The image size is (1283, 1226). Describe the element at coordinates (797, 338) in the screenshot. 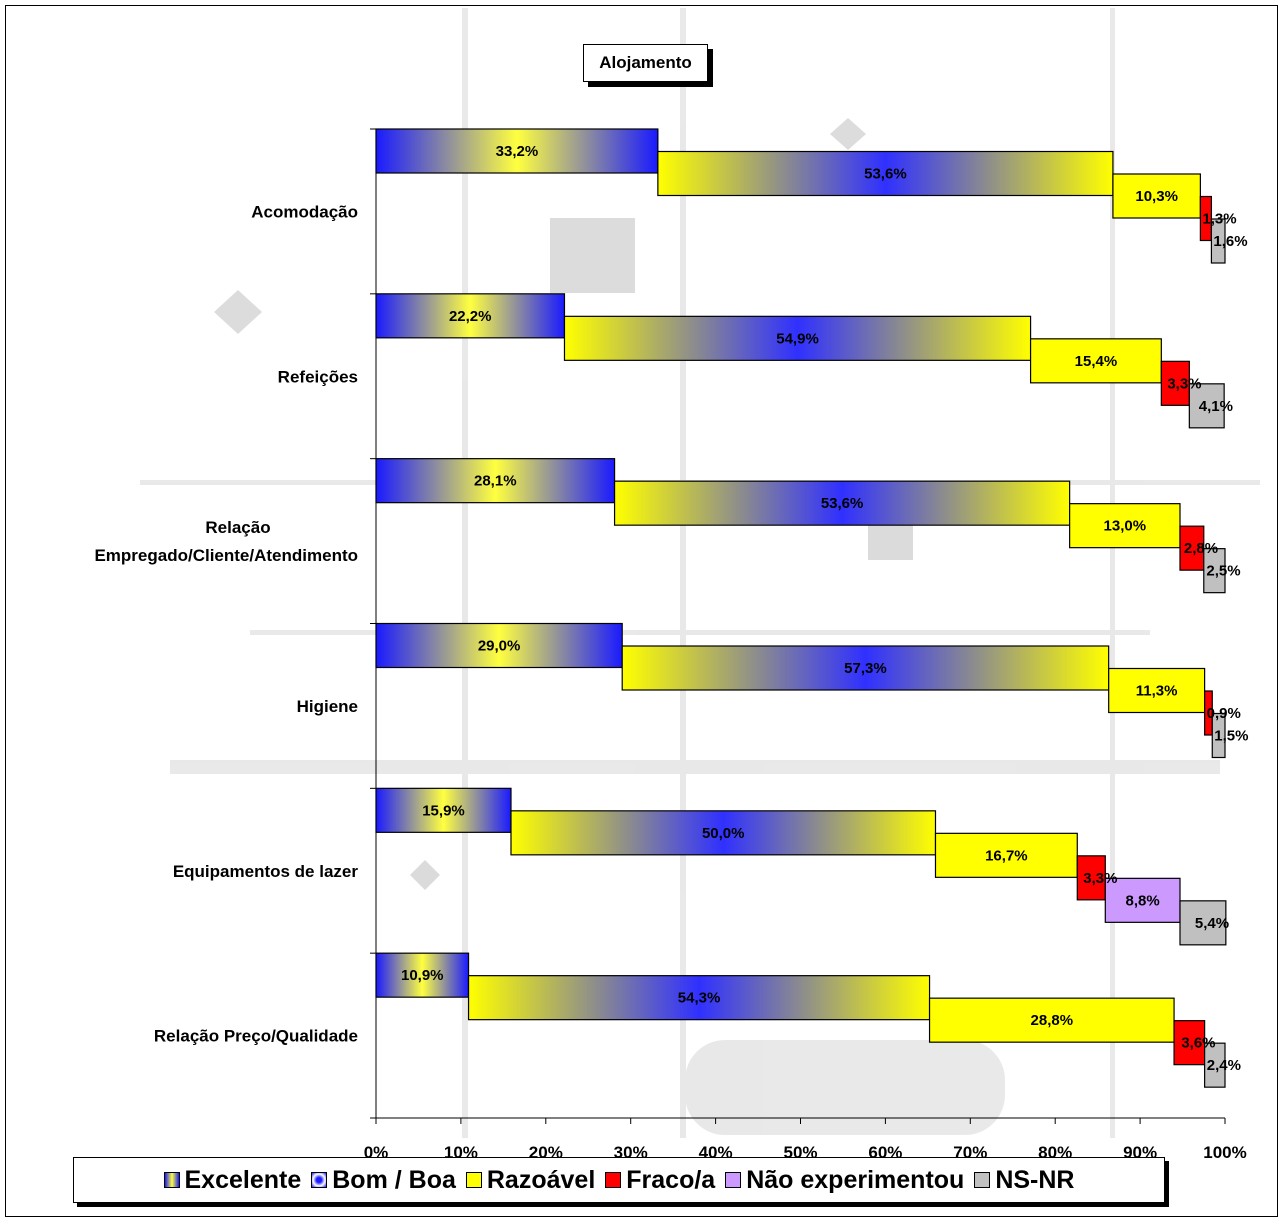

I see `data-label: 54,9%` at that location.